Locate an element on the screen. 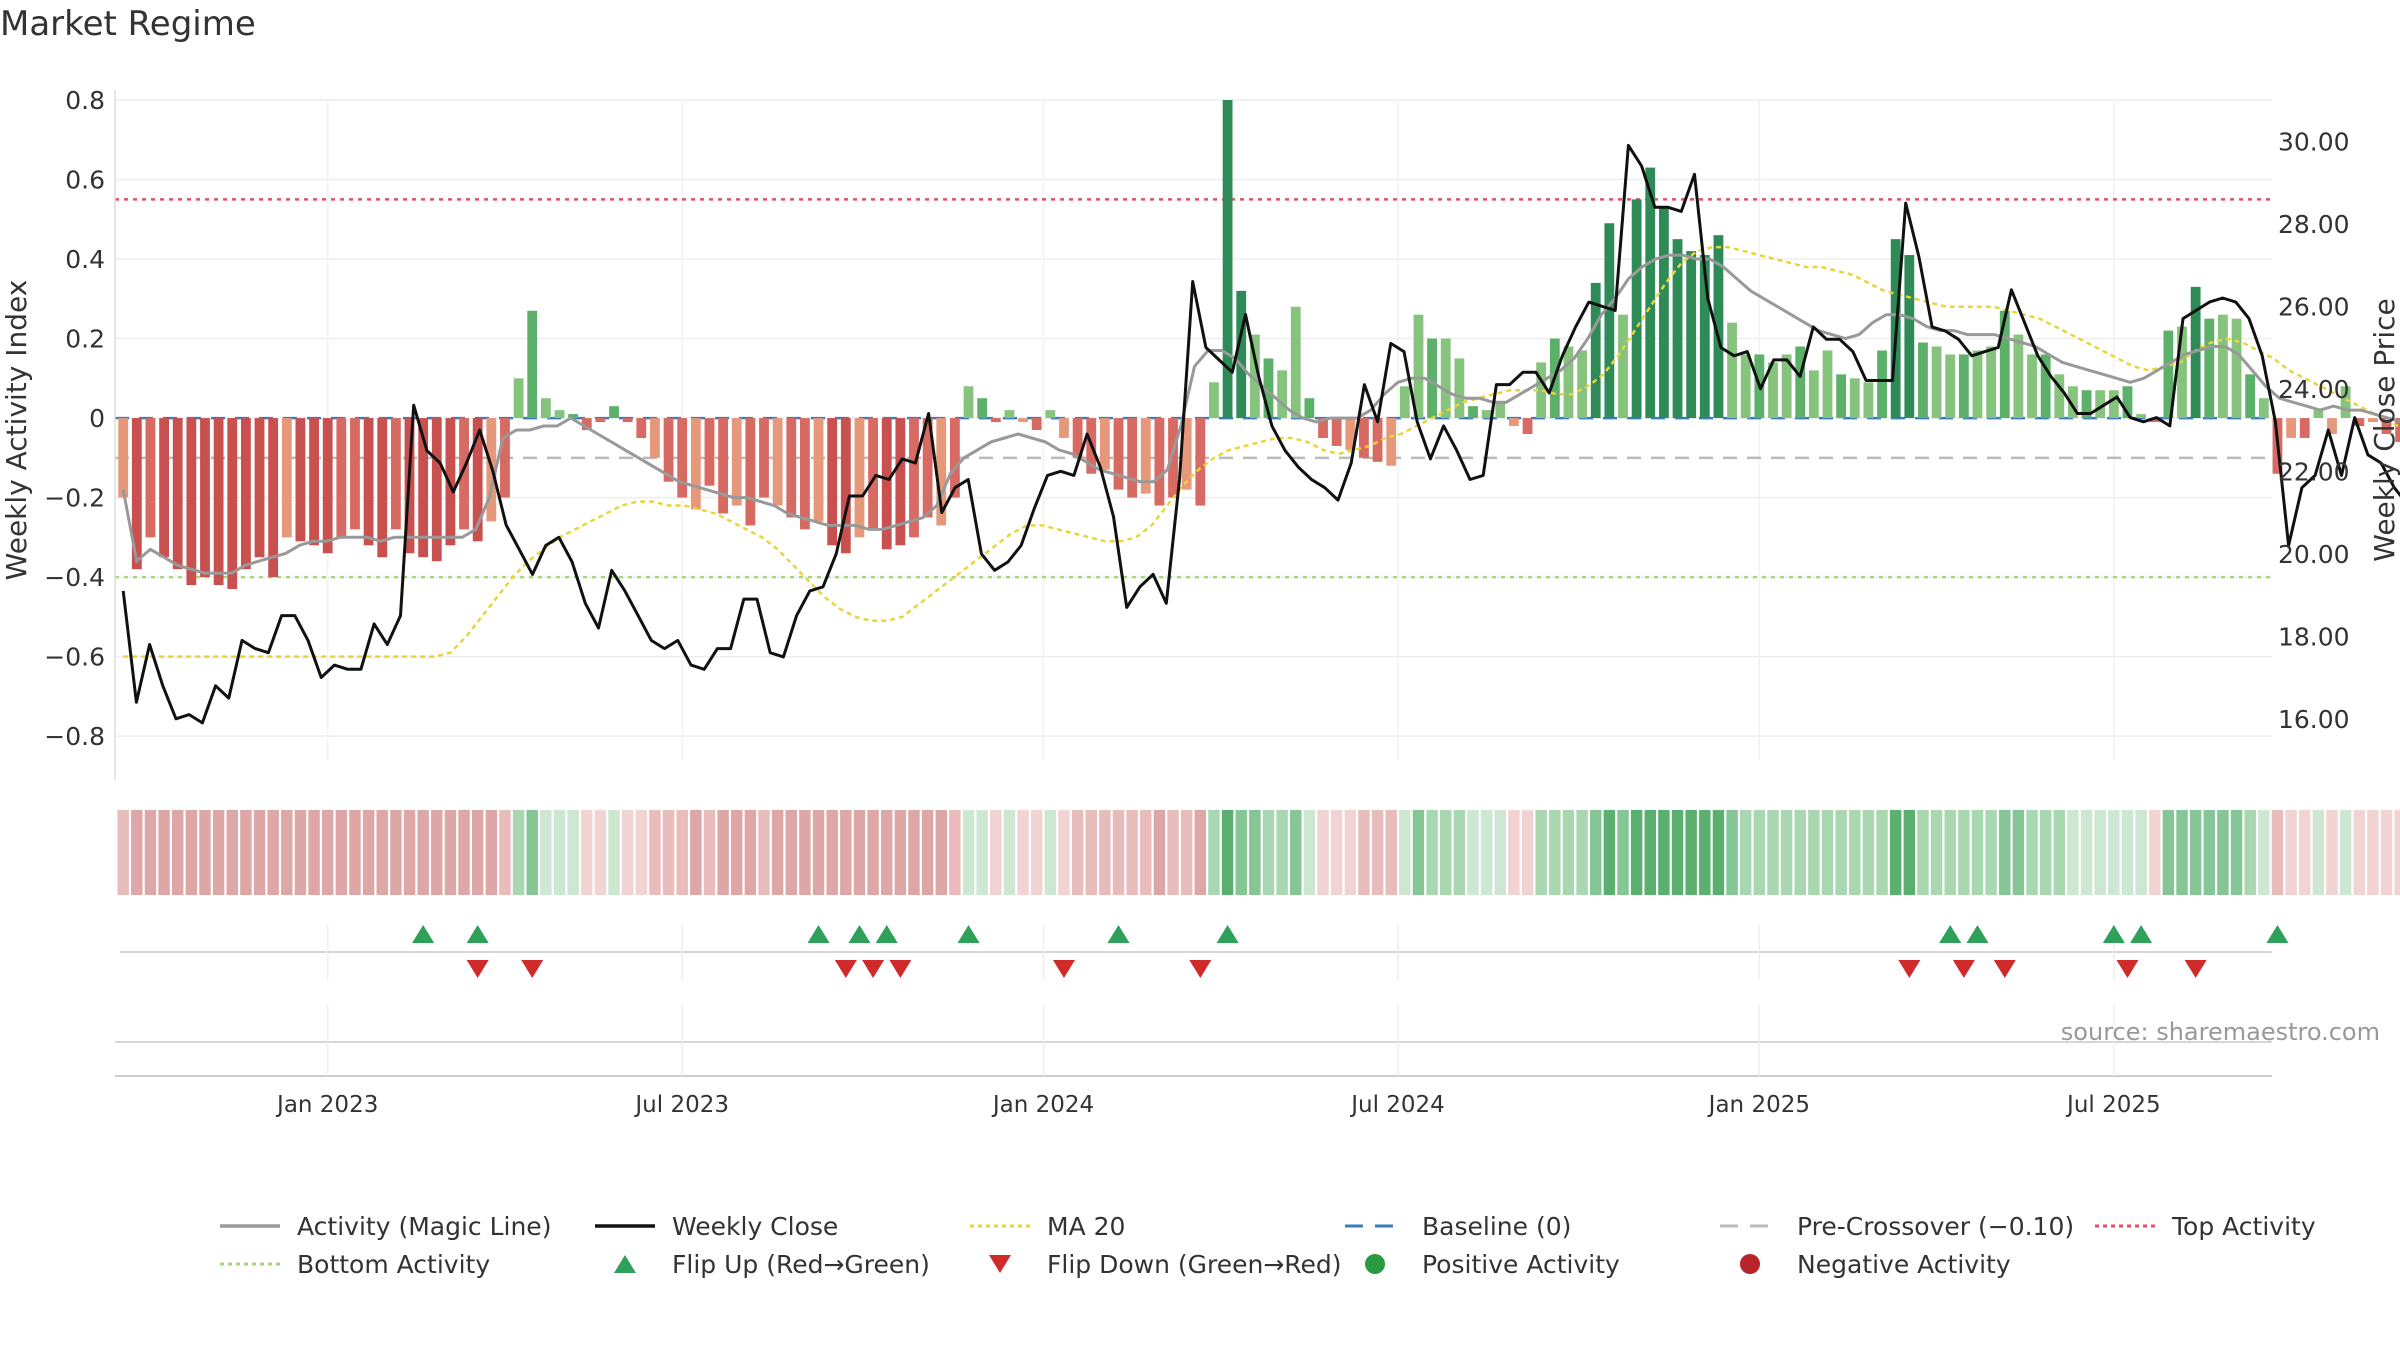 This screenshot has width=2400, height=1350. y-tick-label-right: 18.00 is located at coordinates (2314, 636).